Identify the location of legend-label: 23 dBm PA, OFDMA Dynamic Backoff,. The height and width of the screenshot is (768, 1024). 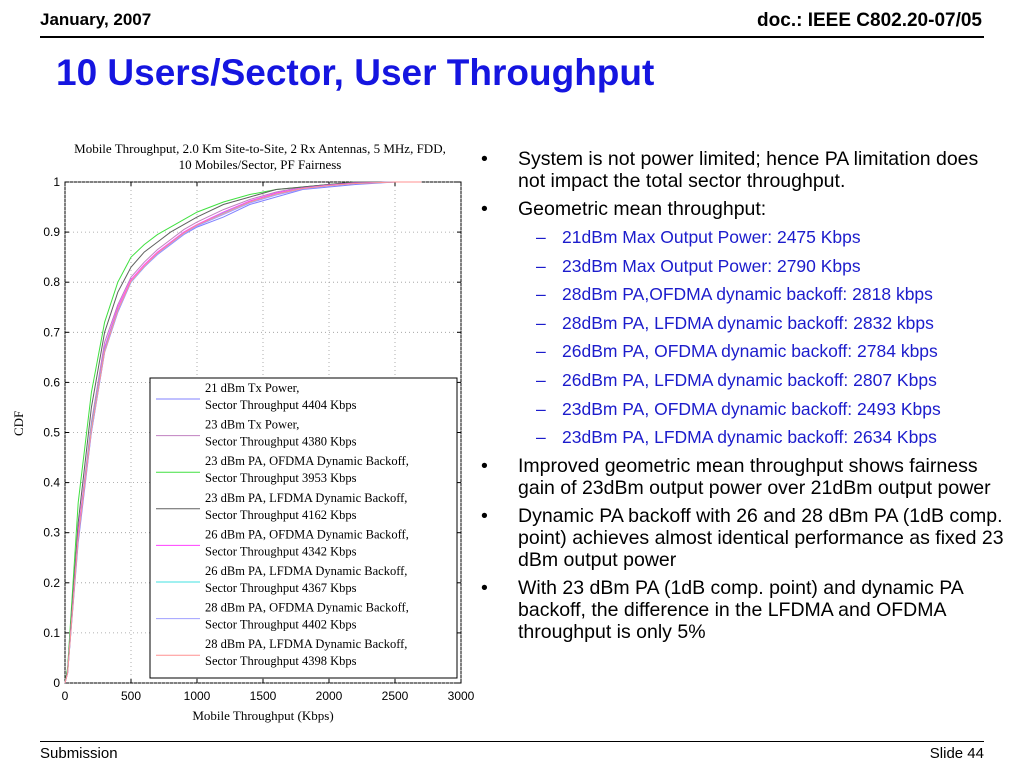
(307, 461).